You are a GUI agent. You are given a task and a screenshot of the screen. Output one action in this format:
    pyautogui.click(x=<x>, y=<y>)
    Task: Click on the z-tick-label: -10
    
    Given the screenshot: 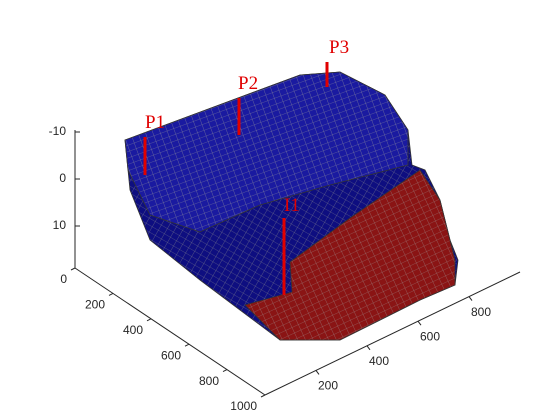 What is the action you would take?
    pyautogui.click(x=58, y=131)
    